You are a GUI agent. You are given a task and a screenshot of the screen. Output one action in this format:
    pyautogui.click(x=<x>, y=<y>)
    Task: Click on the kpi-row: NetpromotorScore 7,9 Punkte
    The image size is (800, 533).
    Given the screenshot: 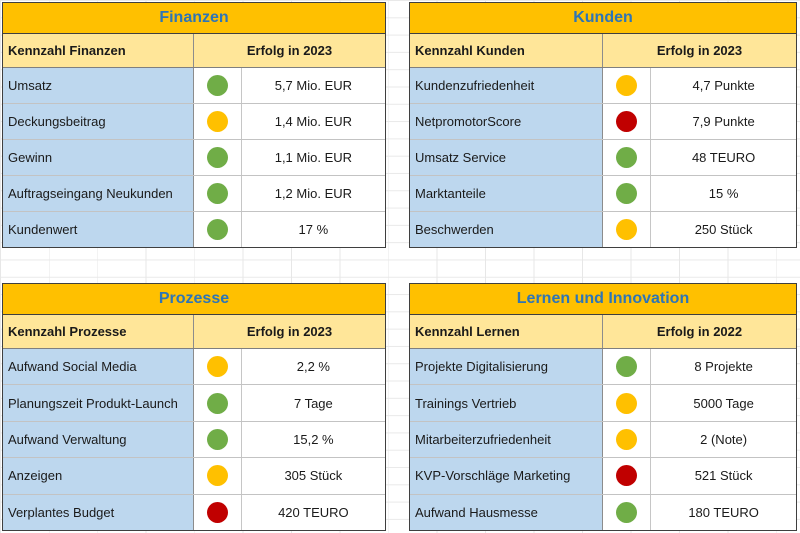 What is the action you would take?
    pyautogui.click(x=603, y=122)
    